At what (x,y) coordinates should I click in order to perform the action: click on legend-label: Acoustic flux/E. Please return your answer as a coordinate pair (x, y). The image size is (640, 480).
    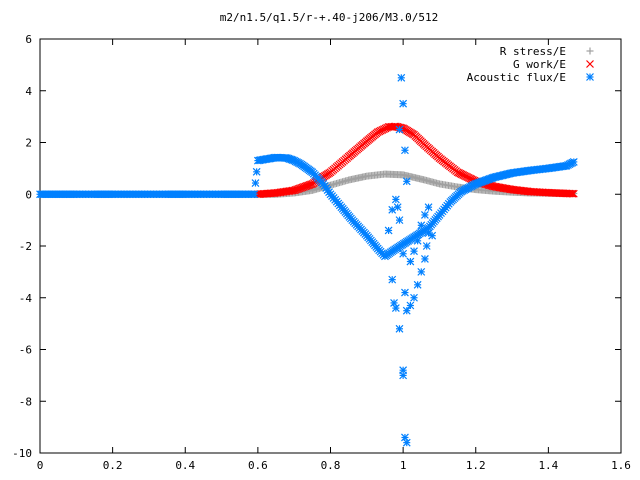
    Looking at the image, I should click on (516, 77).